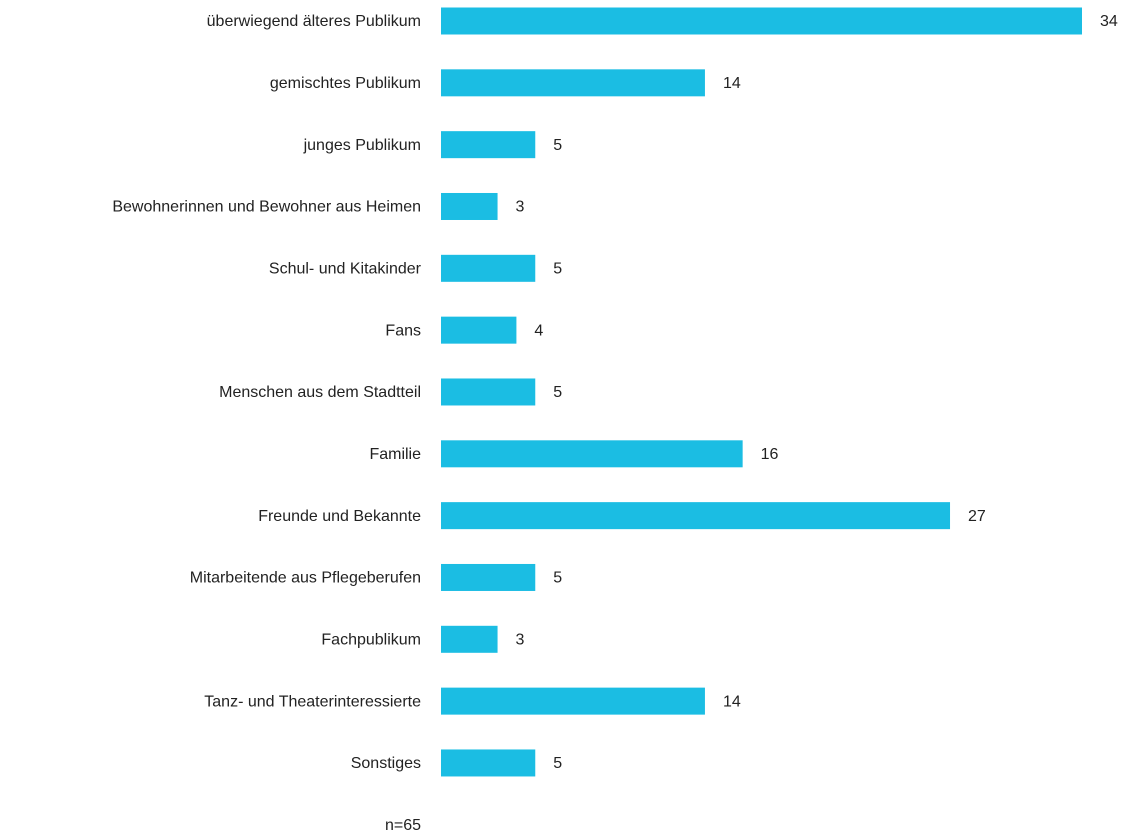  I want to click on category-label: junges Publikum, so click(362, 145).